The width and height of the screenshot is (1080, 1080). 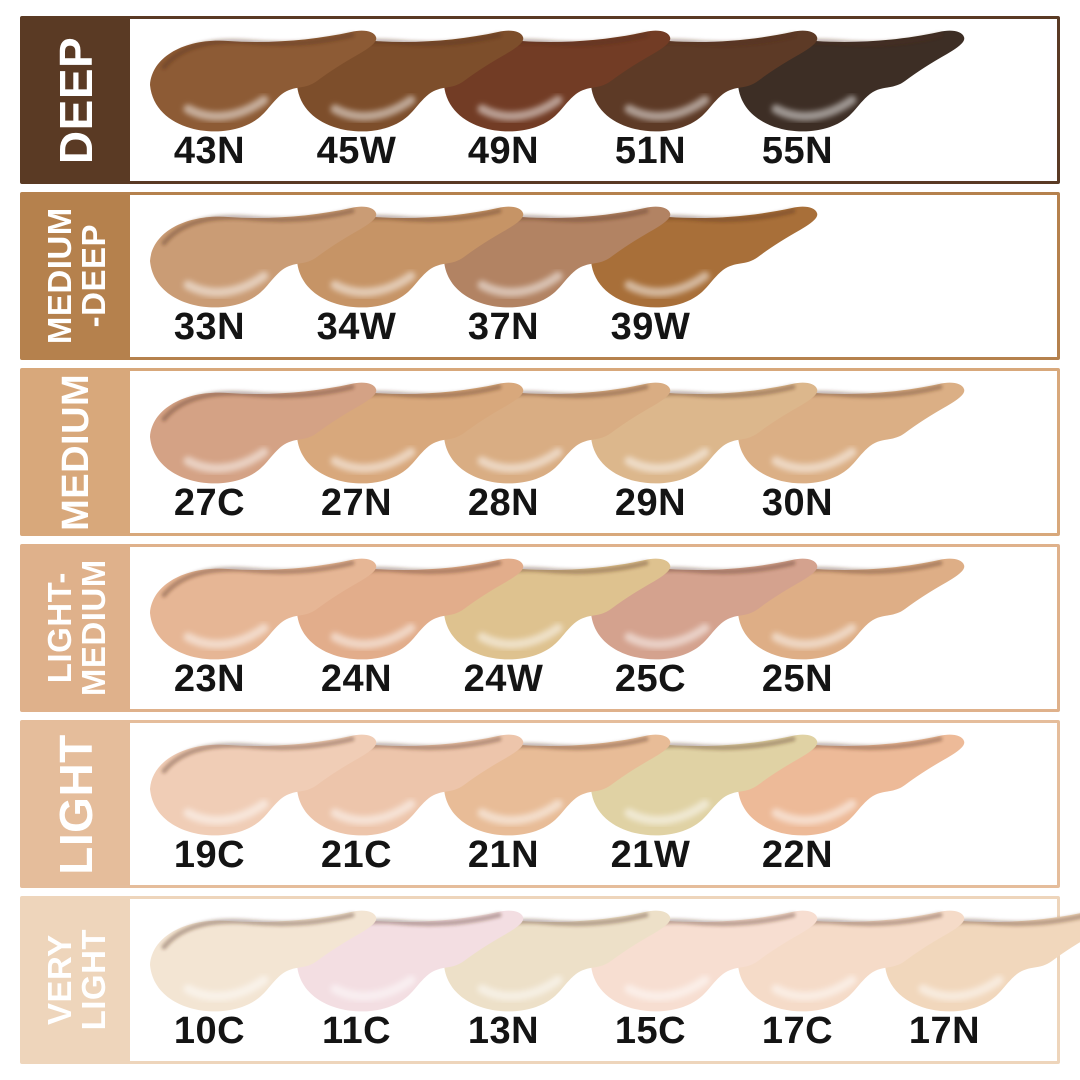 What do you see at coordinates (650, 503) in the screenshot?
I see `shade-code-label: 29N` at bounding box center [650, 503].